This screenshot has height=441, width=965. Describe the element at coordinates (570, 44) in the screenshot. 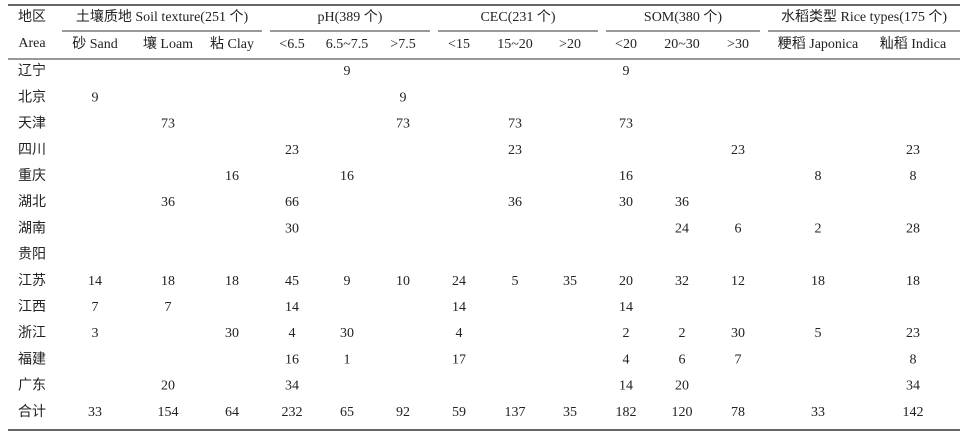

I see `column-header: >20` at that location.